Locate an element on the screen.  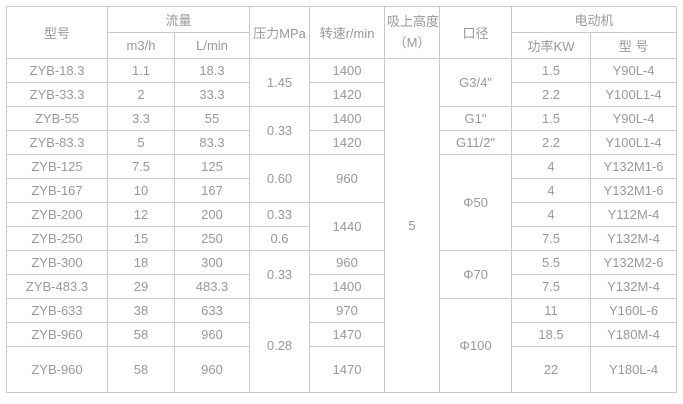
model-cell: ZYB-960 is located at coordinates (57, 334).